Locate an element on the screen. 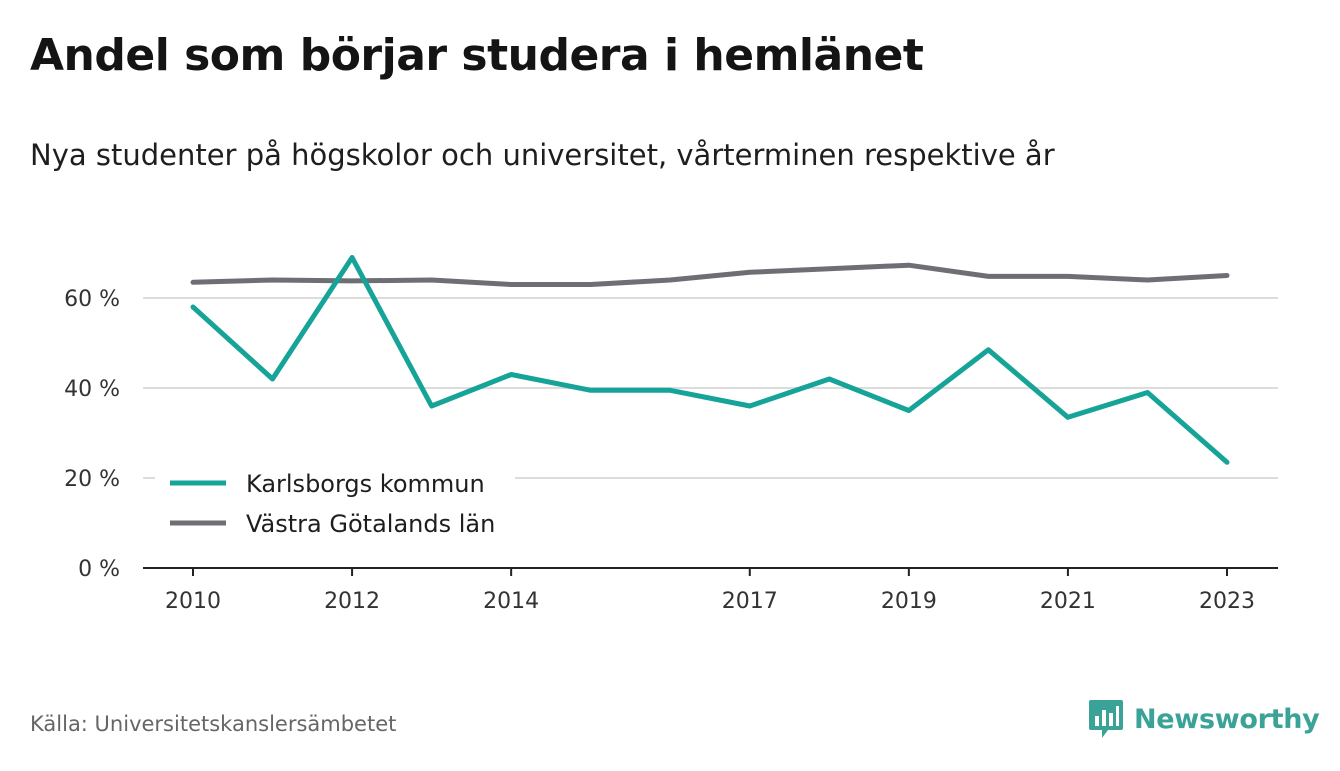 Image resolution: width=1340 pixels, height=771 pixels. y-tick-label: 40 % is located at coordinates (92, 389).